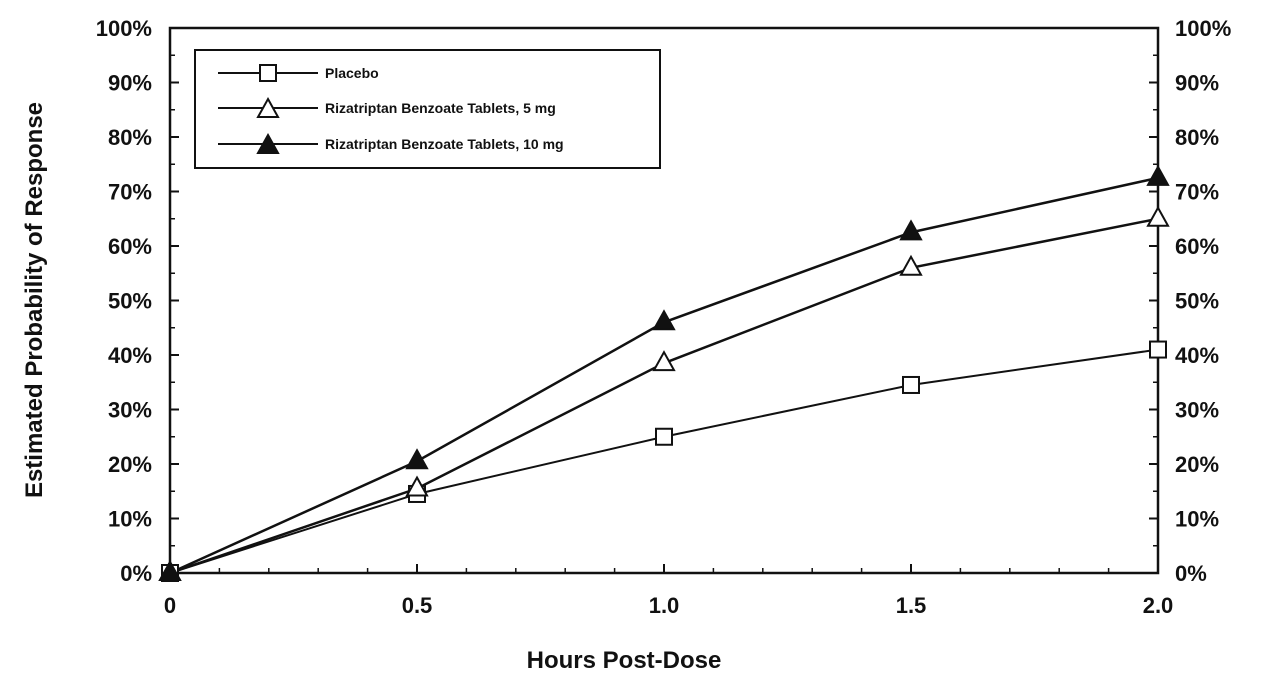 The image size is (1275, 680). Describe the element at coordinates (130, 464) in the screenshot. I see `y-tick-label-left: 20%` at that location.